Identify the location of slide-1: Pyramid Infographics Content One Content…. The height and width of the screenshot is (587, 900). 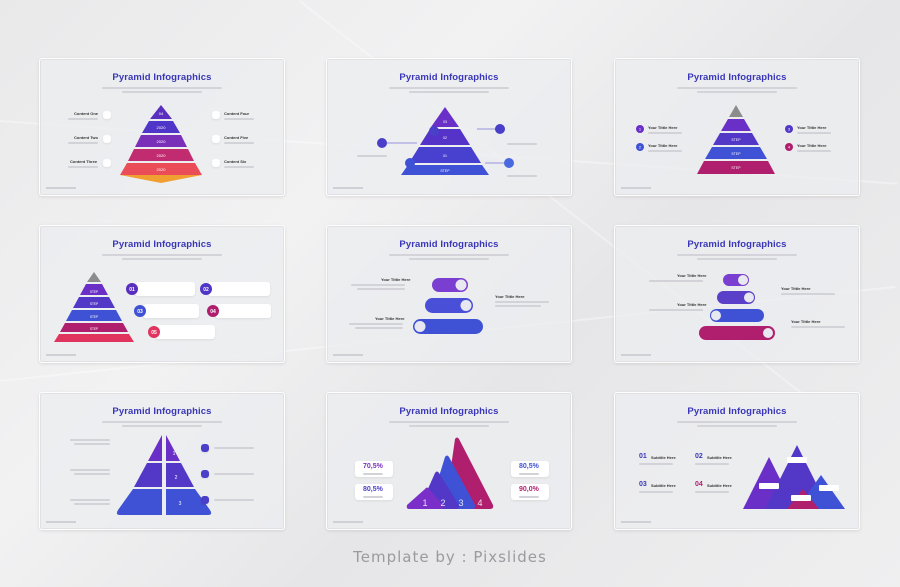
(162, 127).